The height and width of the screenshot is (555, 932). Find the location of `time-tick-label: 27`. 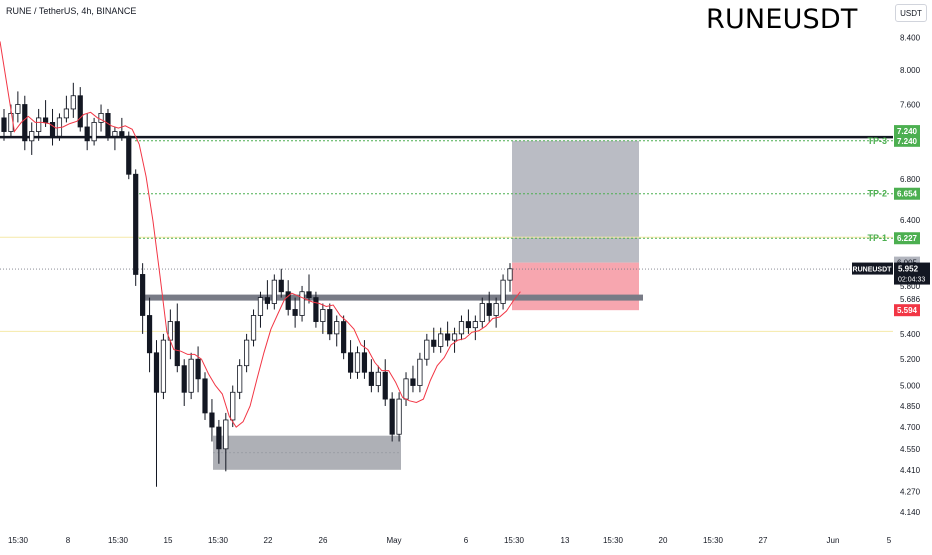

time-tick-label: 27 is located at coordinates (763, 540).